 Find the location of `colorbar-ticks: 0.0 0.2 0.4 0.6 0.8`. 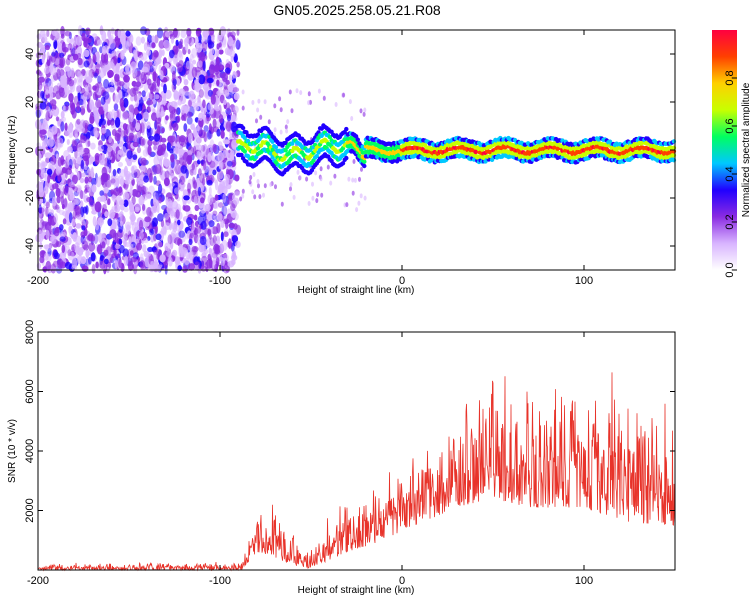

colorbar-ticks: 0.0 0.2 0.4 0.6 0.8 is located at coordinates (730, 174).